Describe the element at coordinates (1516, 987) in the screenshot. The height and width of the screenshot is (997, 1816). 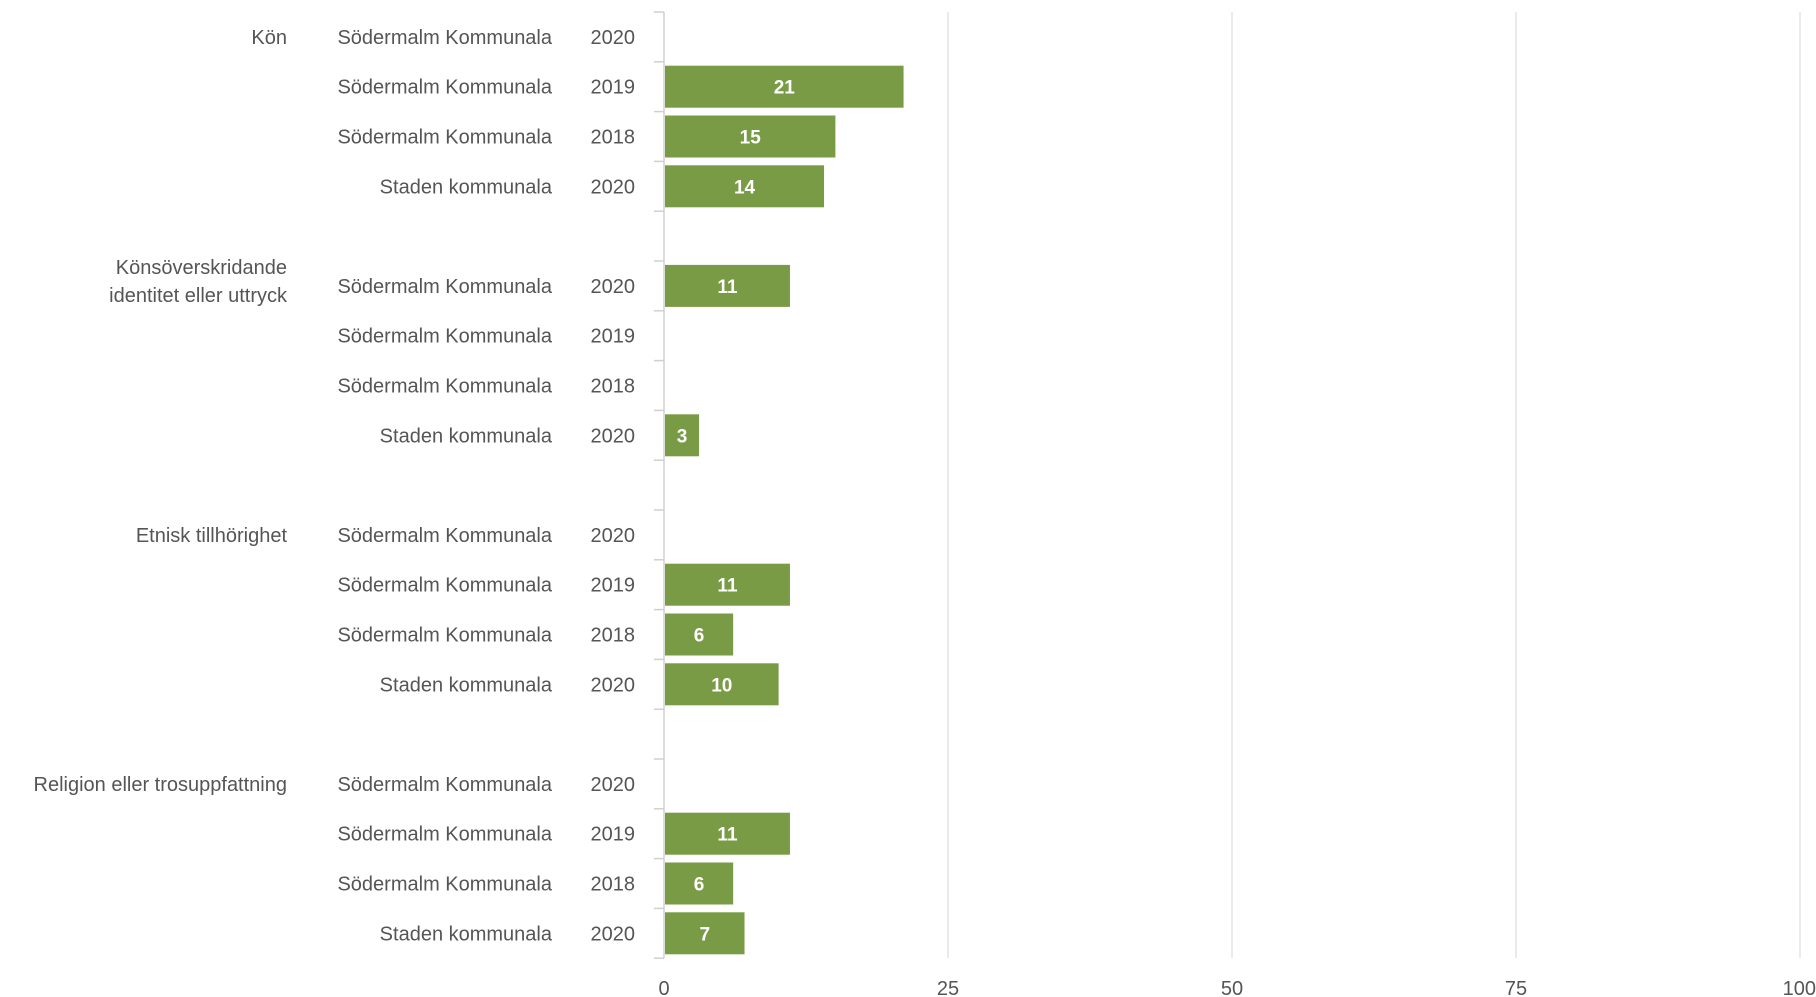
I see `x-tick-label: 75` at that location.